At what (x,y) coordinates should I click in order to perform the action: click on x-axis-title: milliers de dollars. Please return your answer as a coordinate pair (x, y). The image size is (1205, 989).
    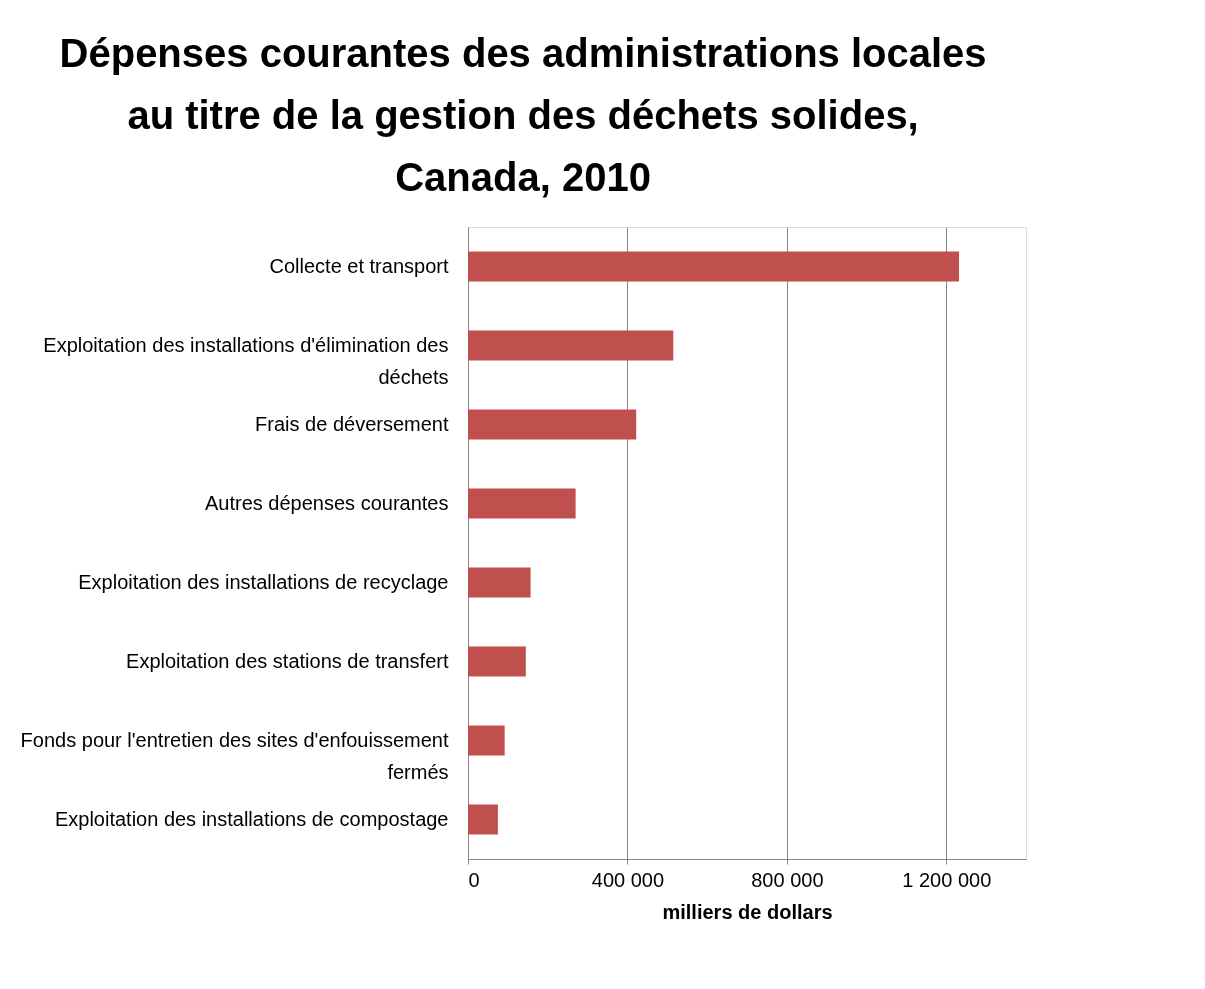
    Looking at the image, I should click on (747, 911).